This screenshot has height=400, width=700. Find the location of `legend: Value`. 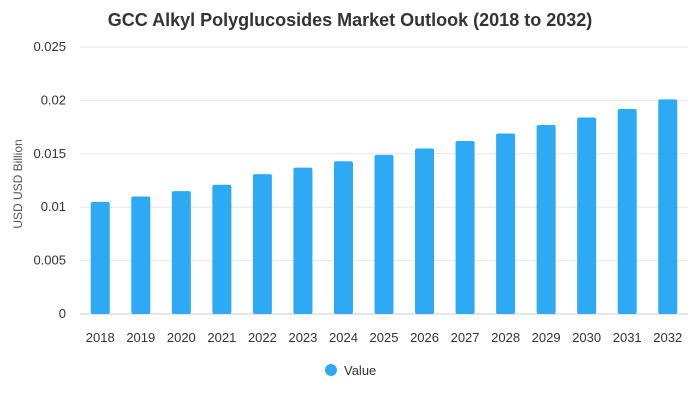

legend: Value is located at coordinates (350, 370).